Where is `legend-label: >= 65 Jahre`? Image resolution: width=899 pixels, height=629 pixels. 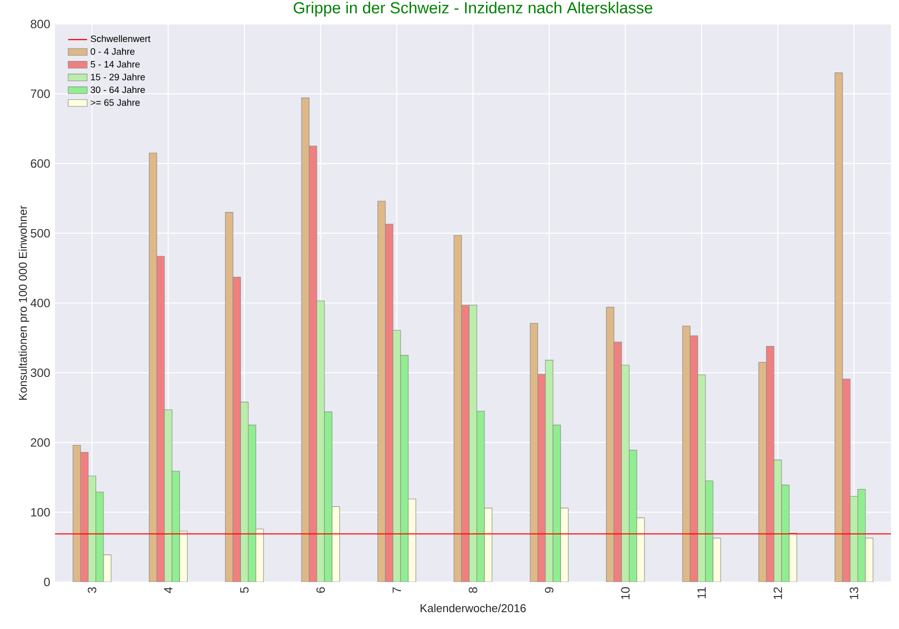 legend-label: >= 65 Jahre is located at coordinates (115, 102).